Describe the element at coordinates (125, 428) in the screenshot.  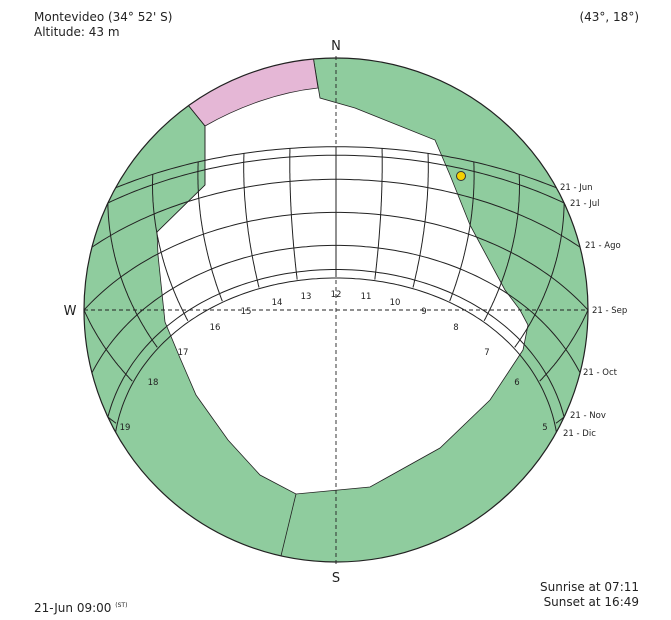
I see `hour-label: 19` at that location.